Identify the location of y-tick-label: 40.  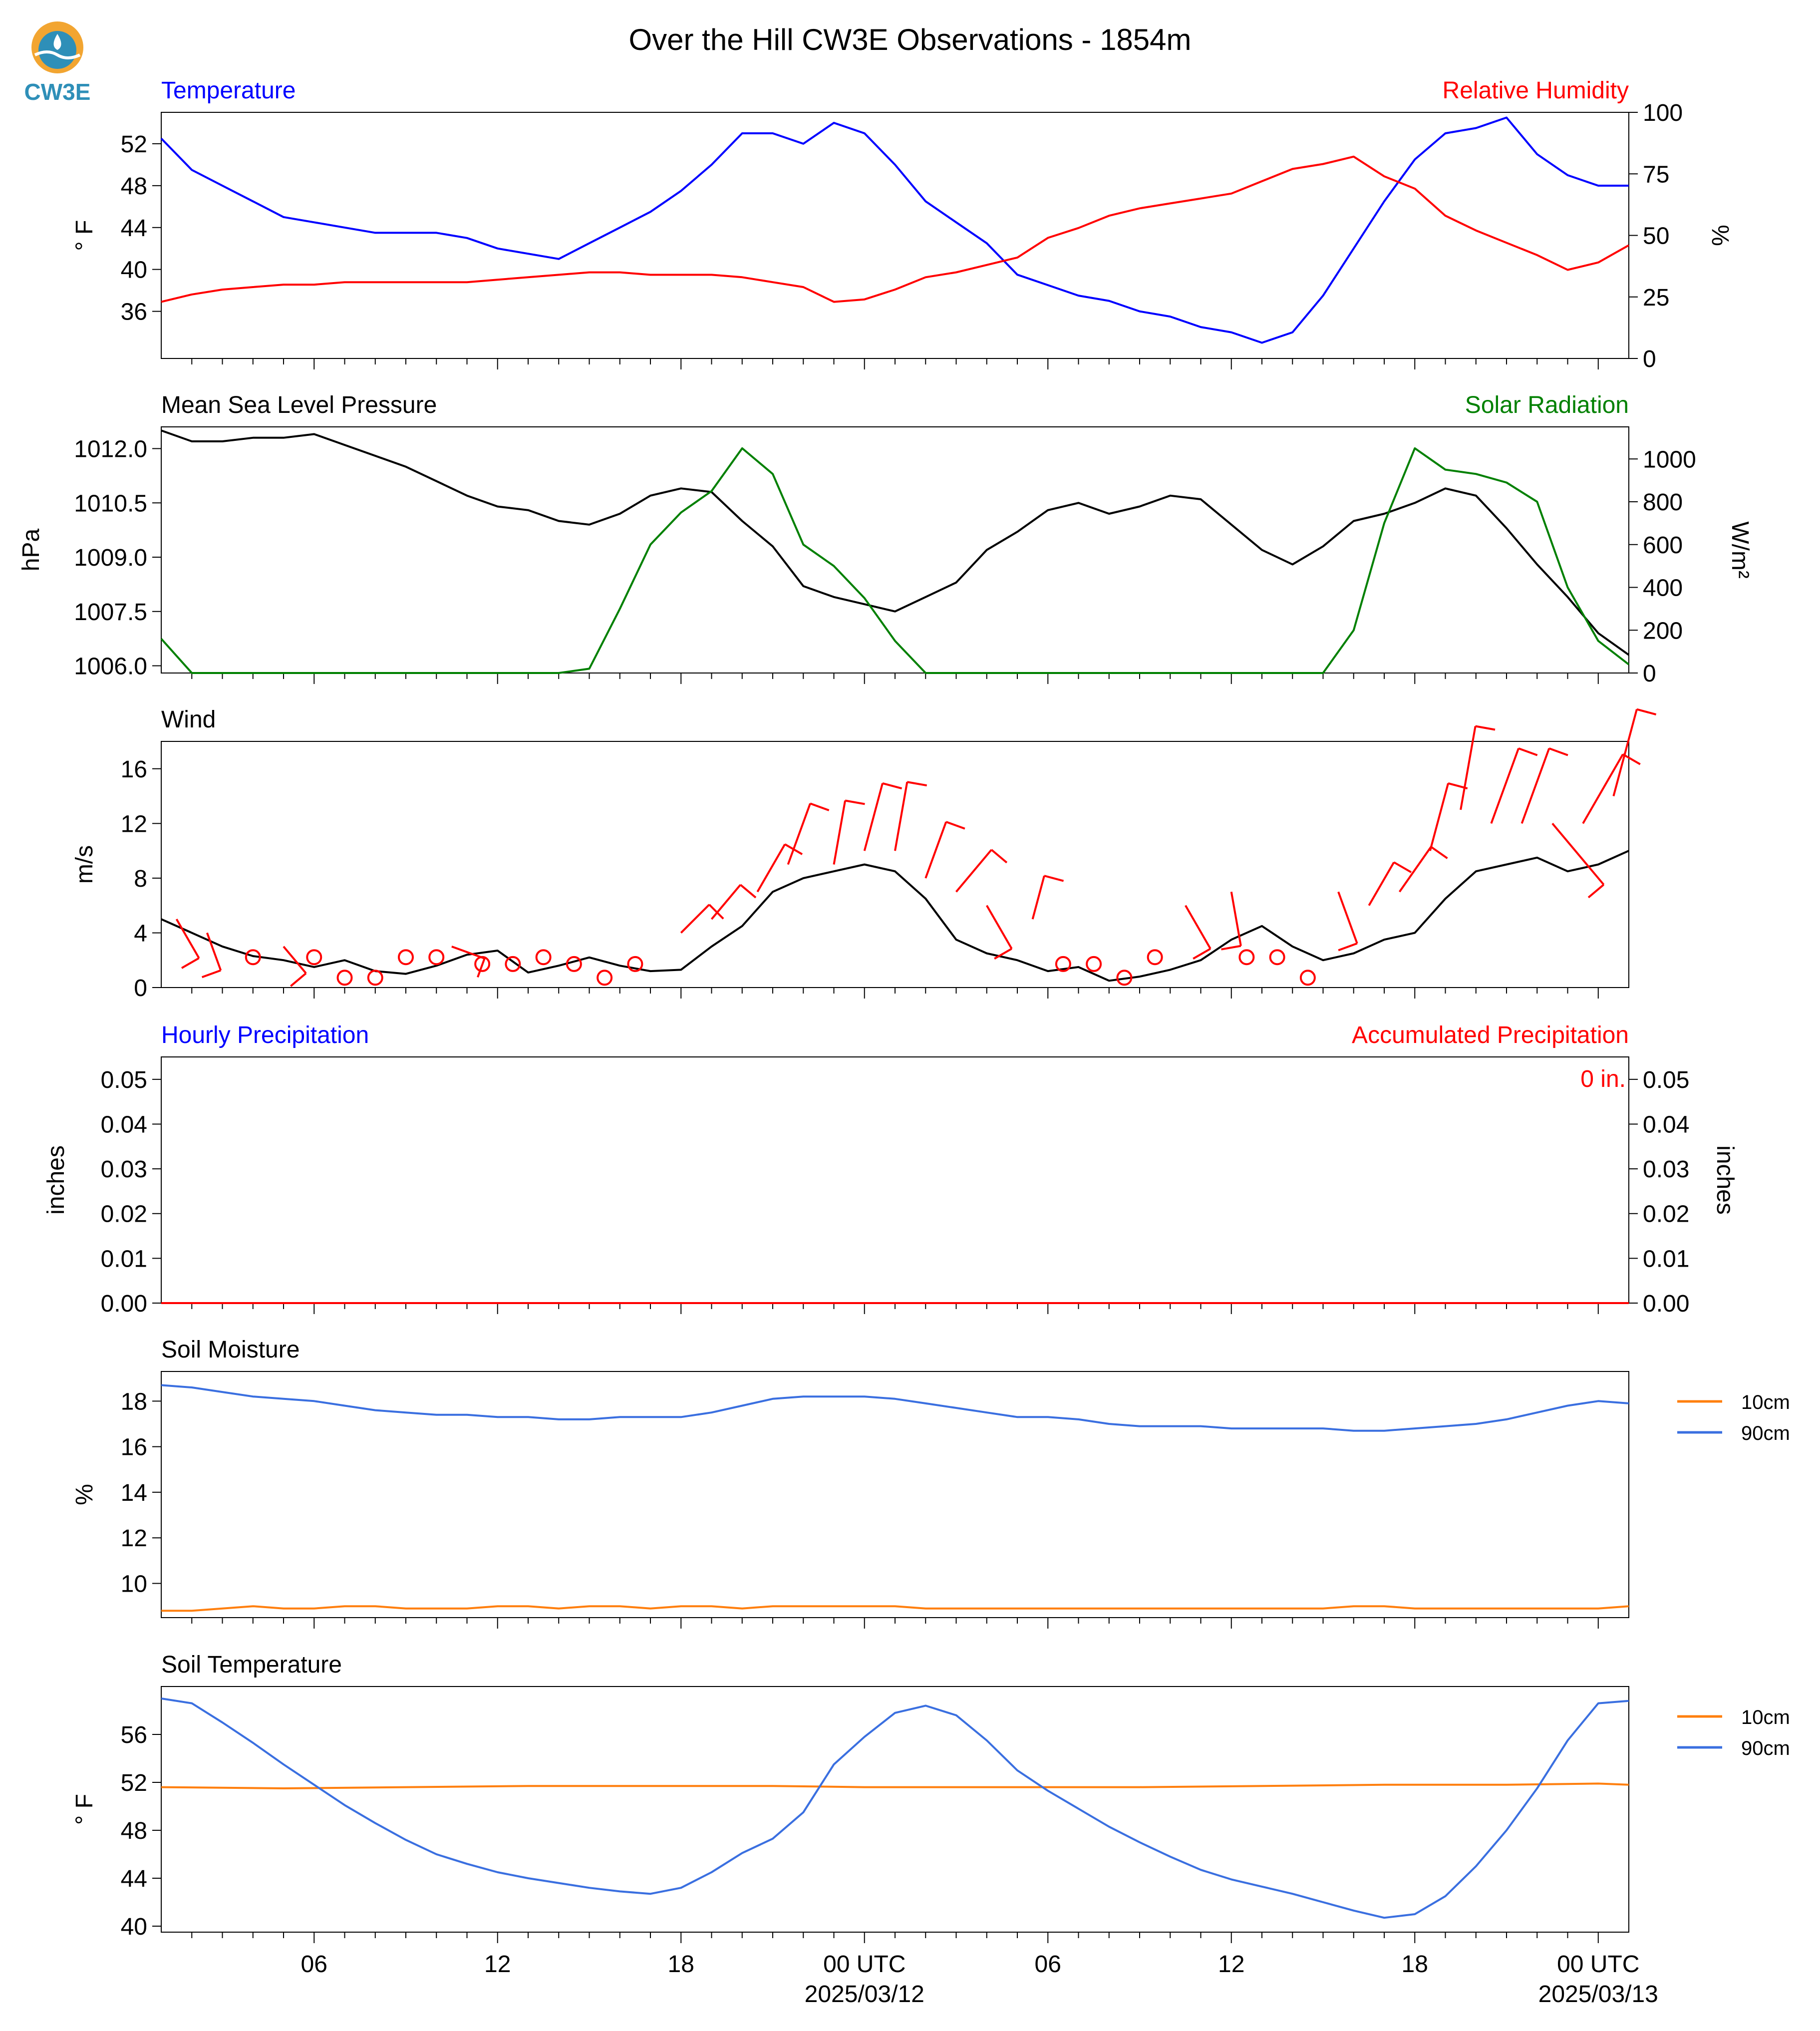
(134, 270).